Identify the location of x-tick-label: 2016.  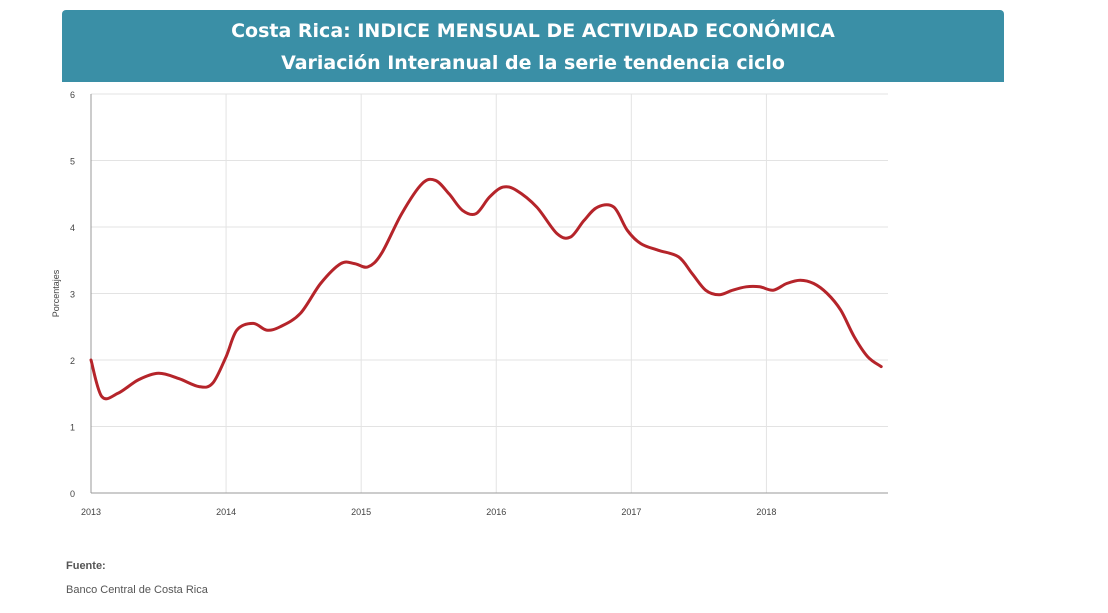
(496, 512).